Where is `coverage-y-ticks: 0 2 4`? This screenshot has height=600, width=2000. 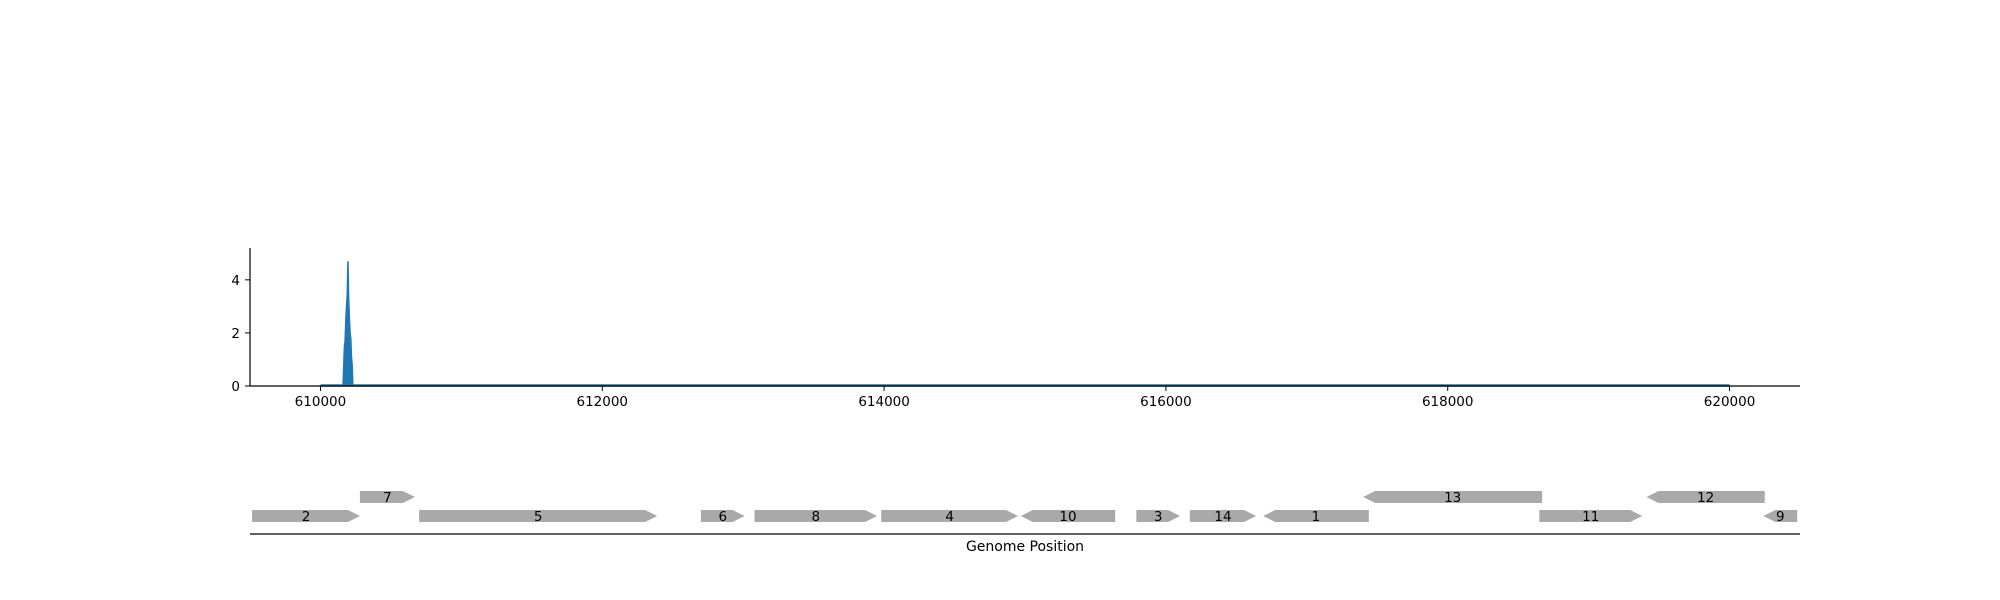 coverage-y-ticks: 0 2 4 is located at coordinates (240, 334).